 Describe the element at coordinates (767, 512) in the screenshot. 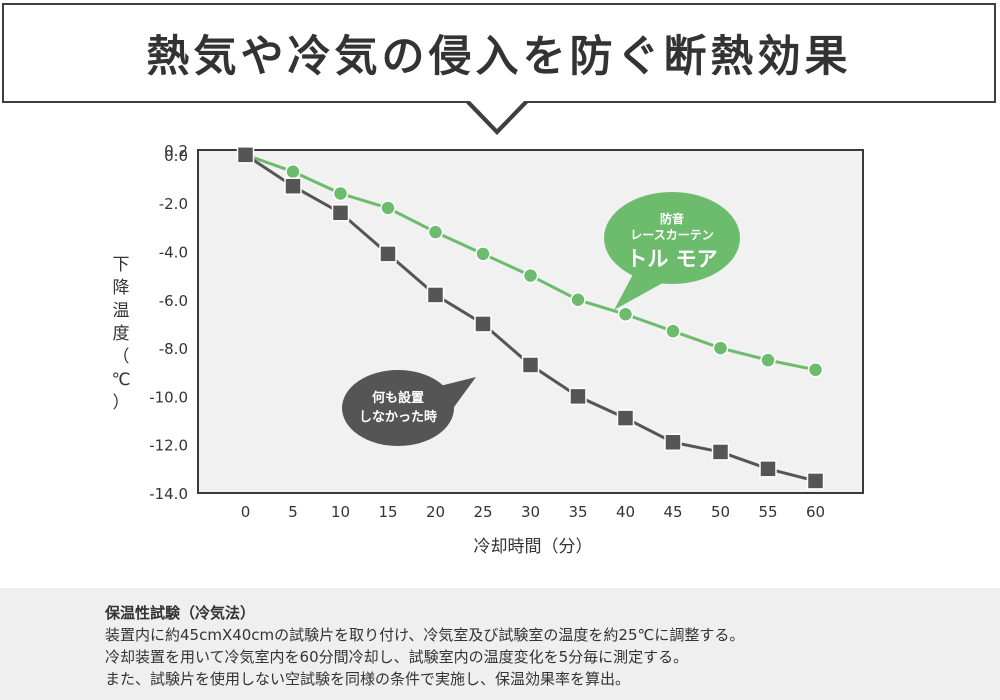

I see `x-tick-label: 55` at that location.